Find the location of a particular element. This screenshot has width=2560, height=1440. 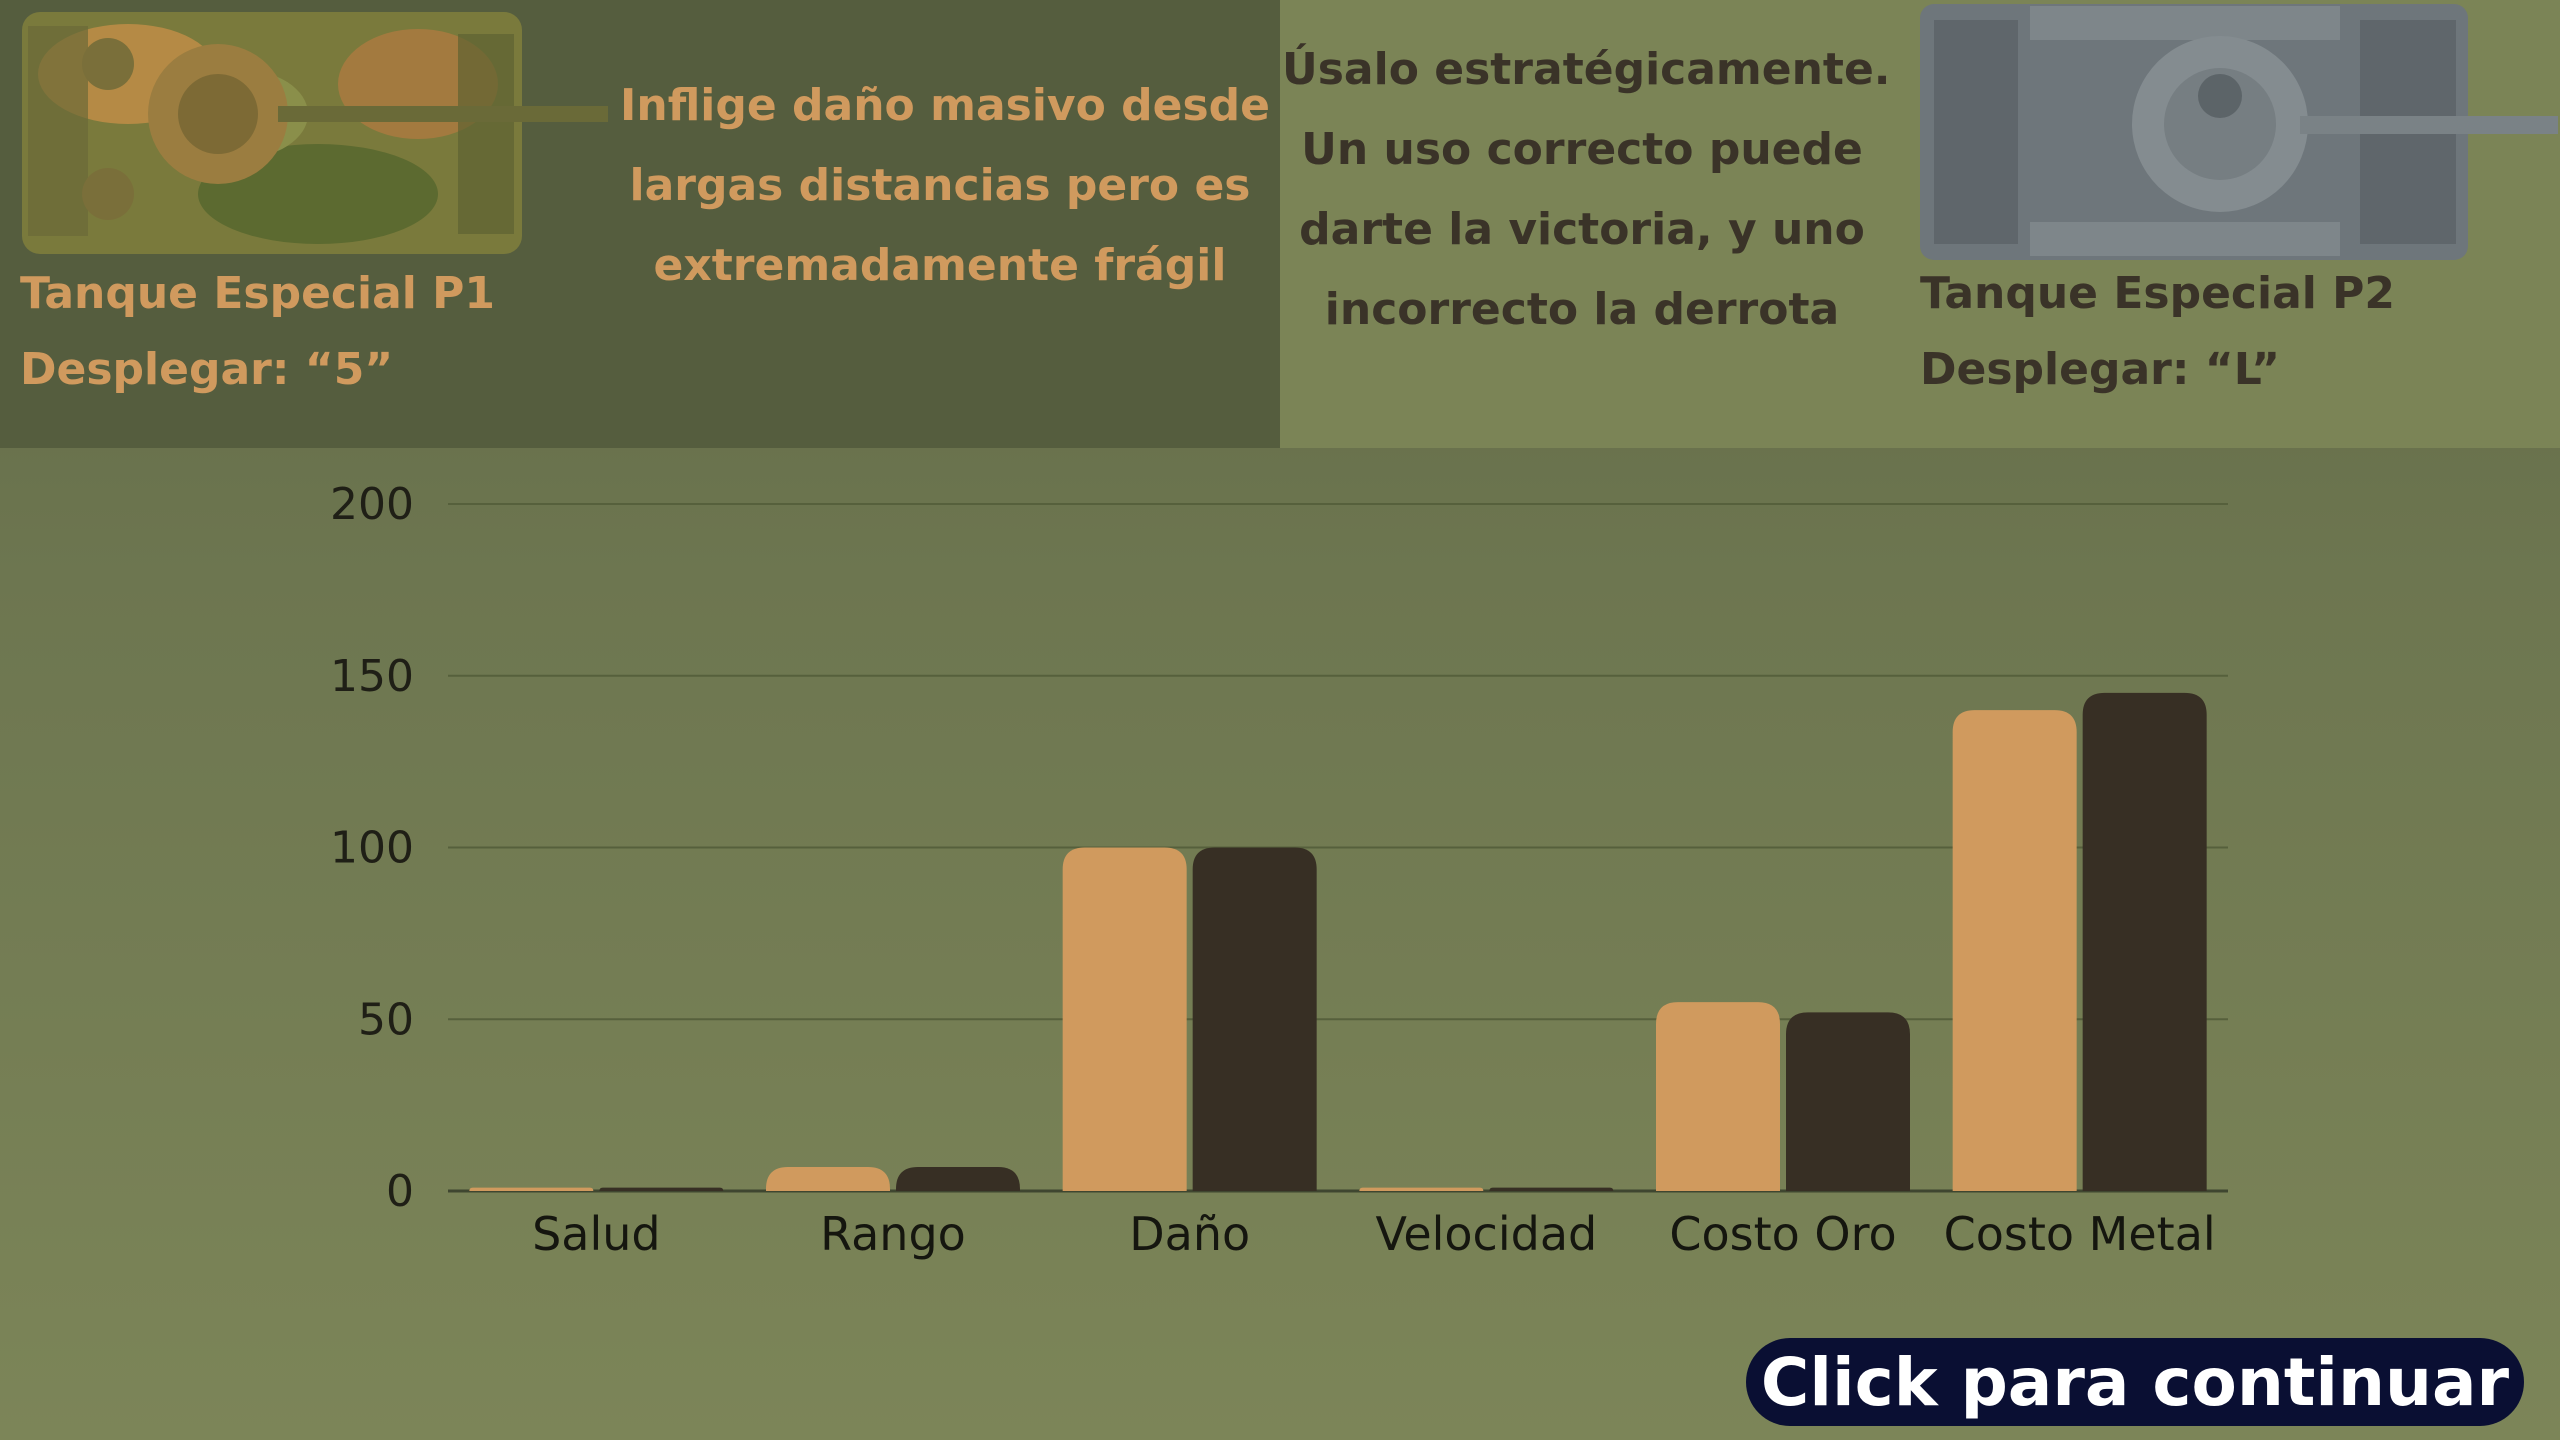

x-tick-label: Daño is located at coordinates (1189, 1234).